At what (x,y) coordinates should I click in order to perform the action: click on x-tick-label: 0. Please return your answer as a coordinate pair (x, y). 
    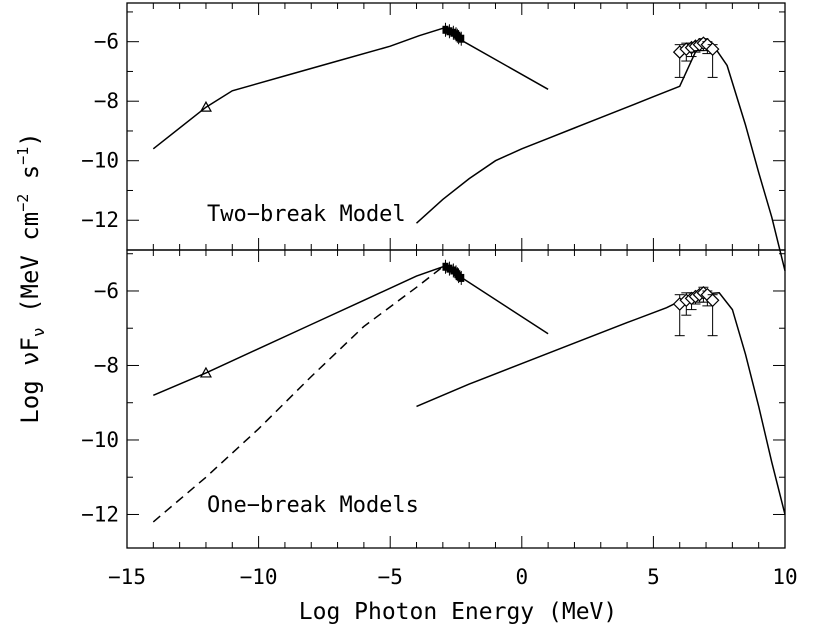
    Looking at the image, I should click on (521, 577).